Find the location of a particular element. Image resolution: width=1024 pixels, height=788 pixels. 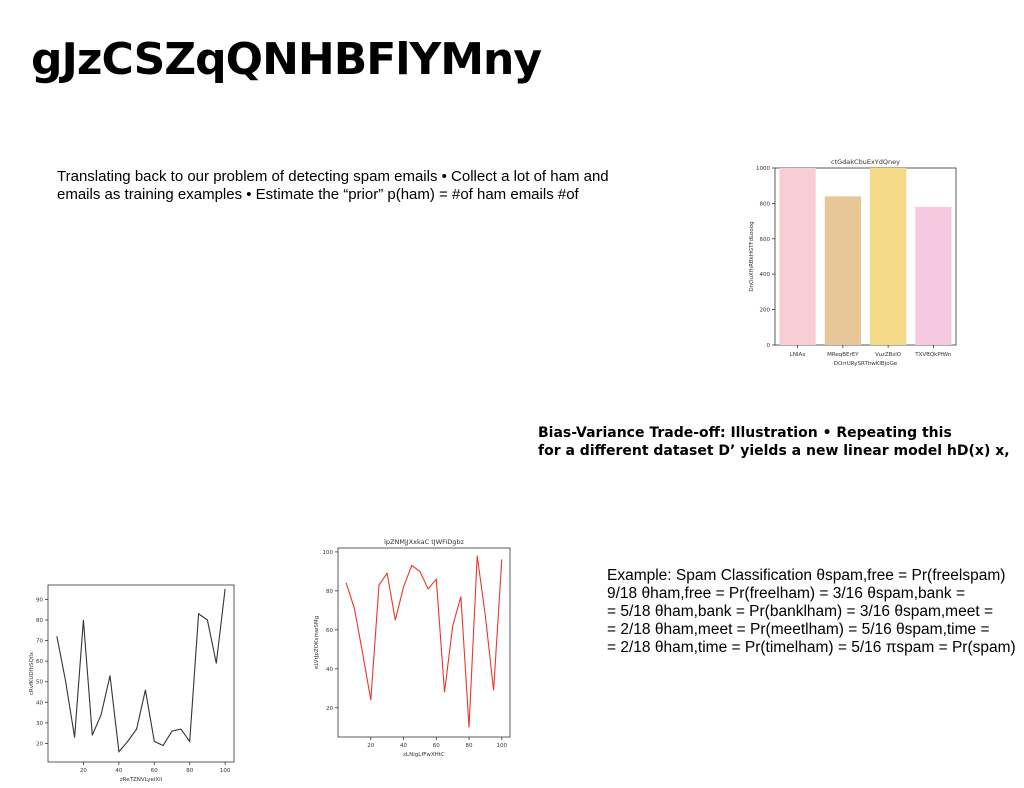

x-tick-label: LNlAx is located at coordinates (798, 355).